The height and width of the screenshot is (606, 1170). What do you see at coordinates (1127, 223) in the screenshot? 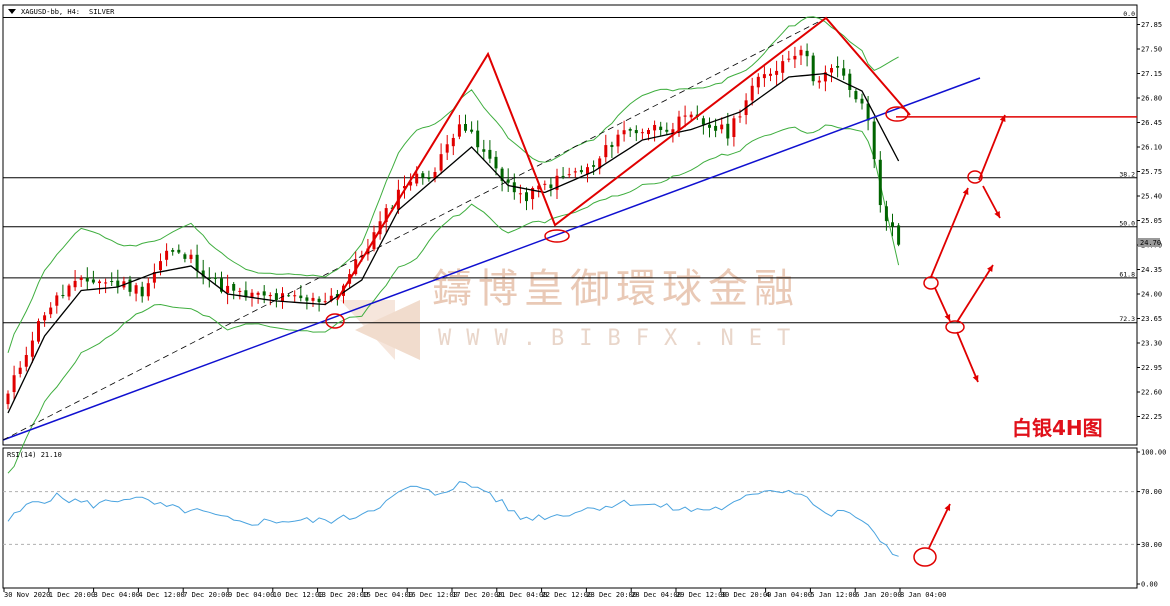
I see `fib-level-label: 50.0` at bounding box center [1127, 223].